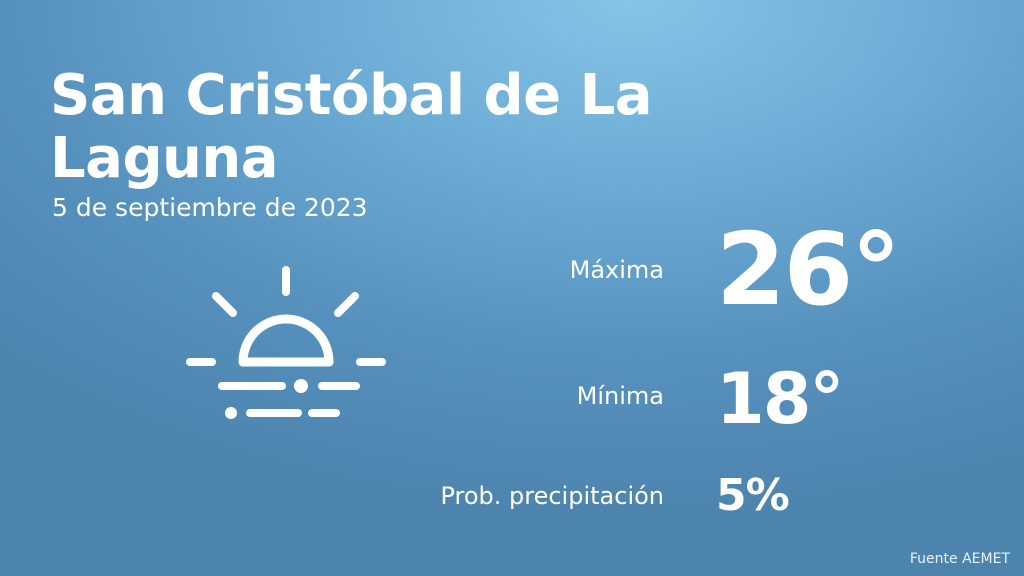 The height and width of the screenshot is (576, 1024). What do you see at coordinates (286, 342) in the screenshot?
I see `sun-behind-fog-icon` at bounding box center [286, 342].